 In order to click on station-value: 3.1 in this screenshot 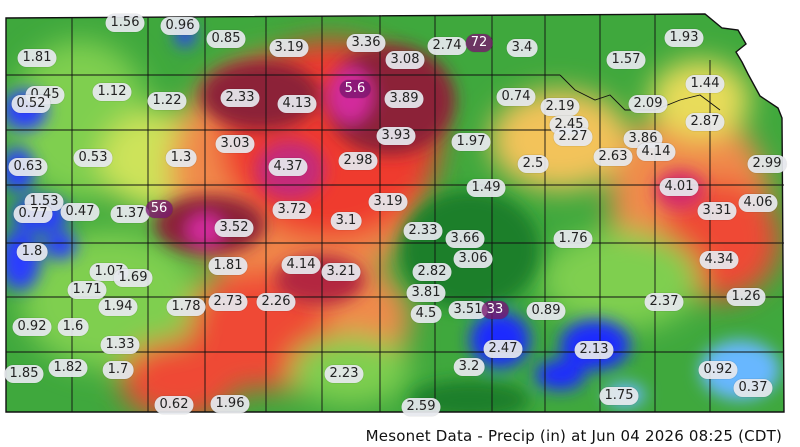, I will do `click(346, 221)`.